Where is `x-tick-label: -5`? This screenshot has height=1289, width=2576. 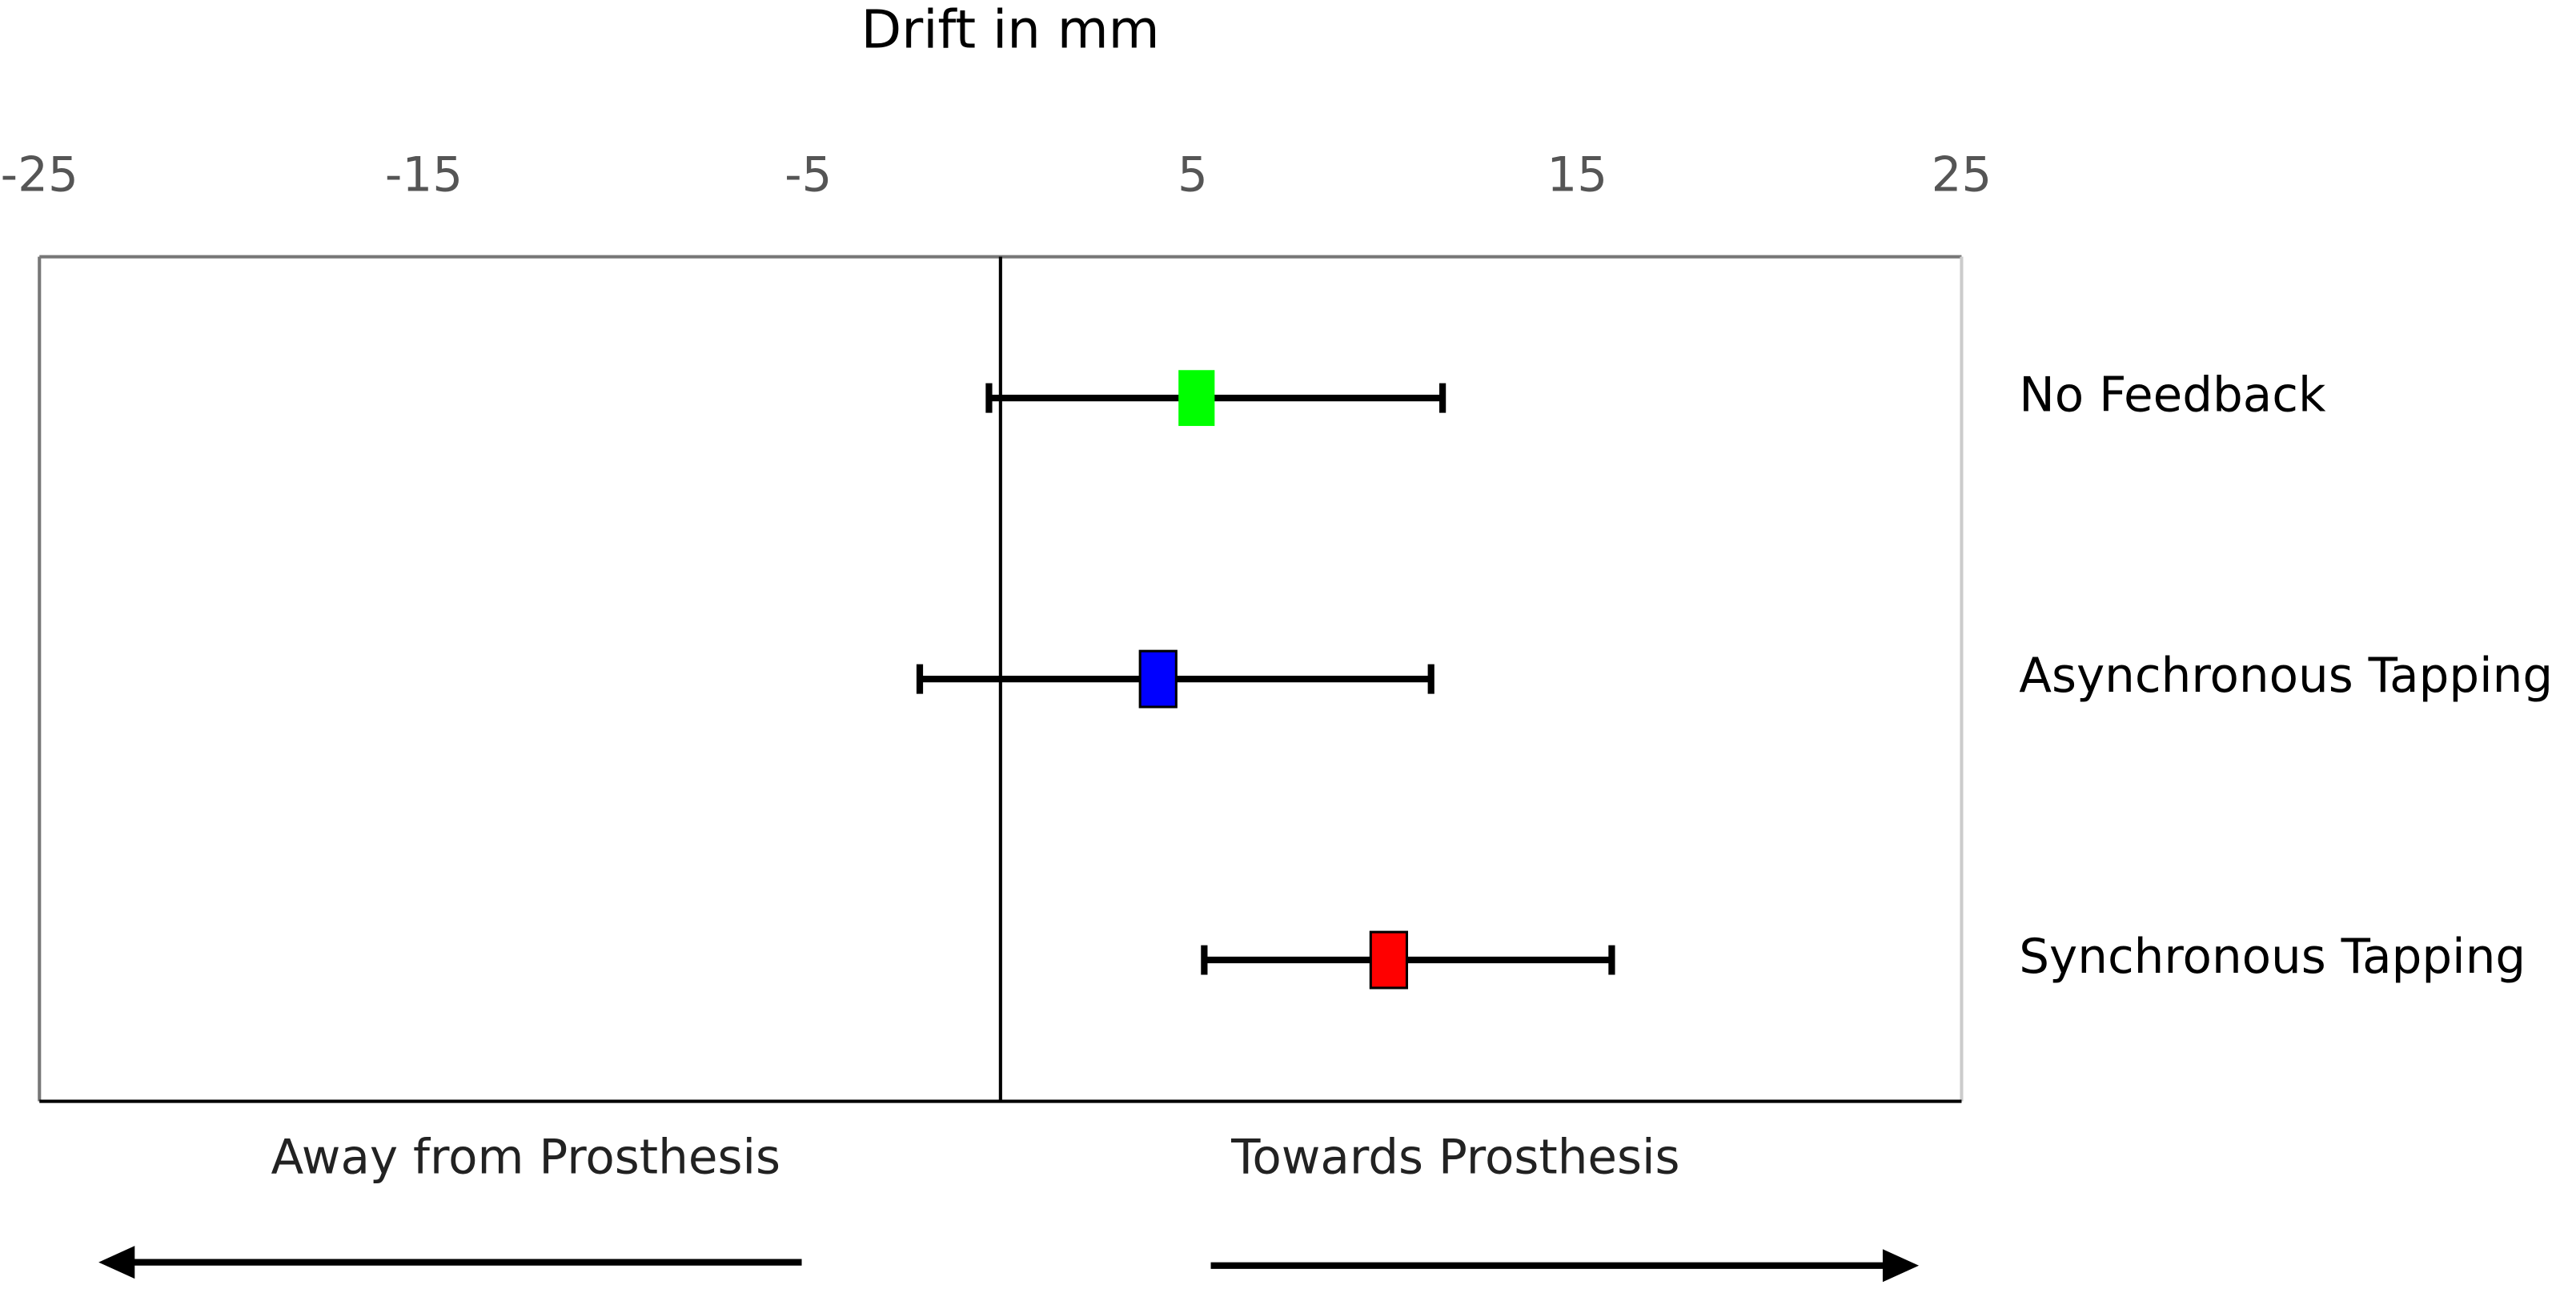
x-tick-label: -5 is located at coordinates (808, 175).